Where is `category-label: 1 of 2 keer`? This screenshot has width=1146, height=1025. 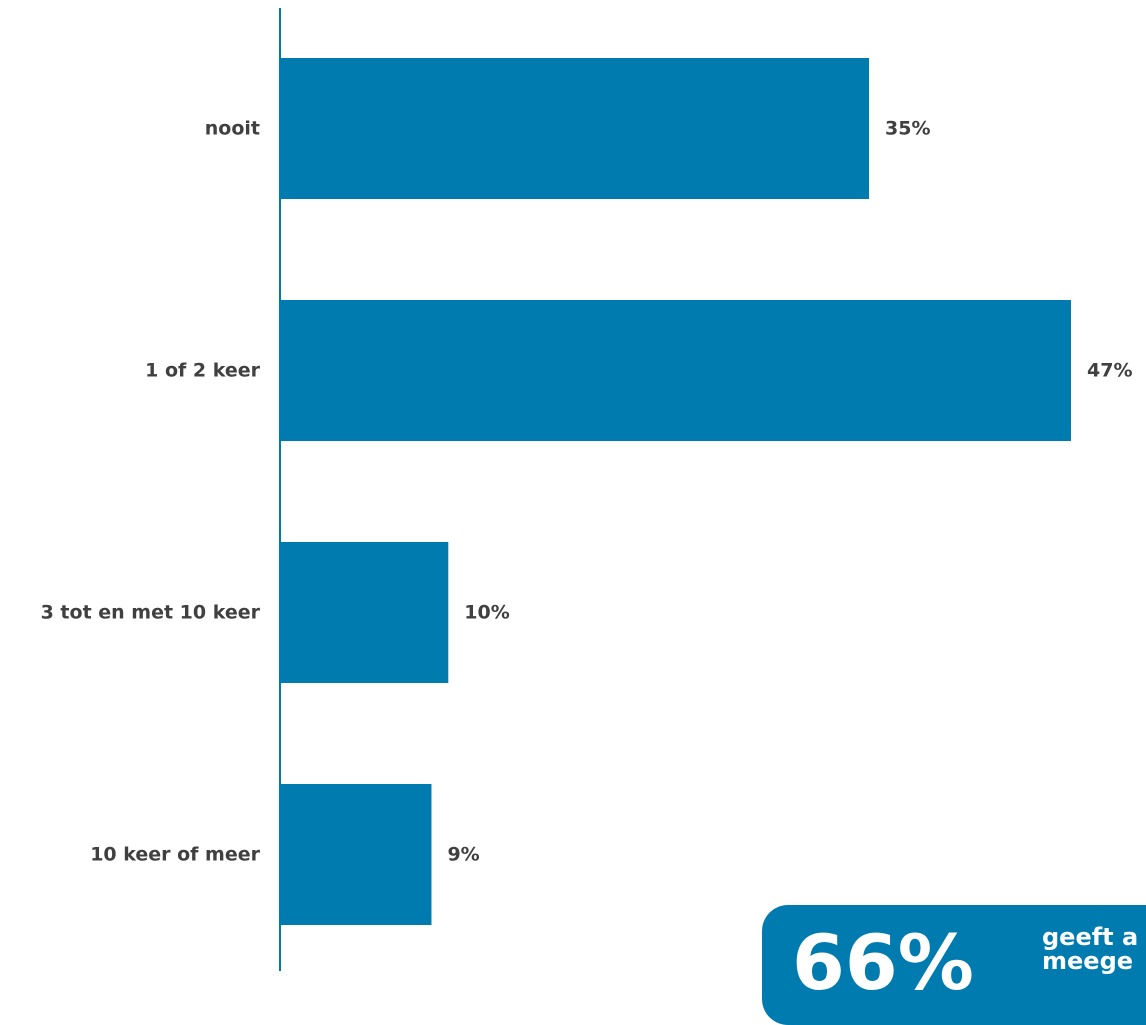 category-label: 1 of 2 keer is located at coordinates (203, 371).